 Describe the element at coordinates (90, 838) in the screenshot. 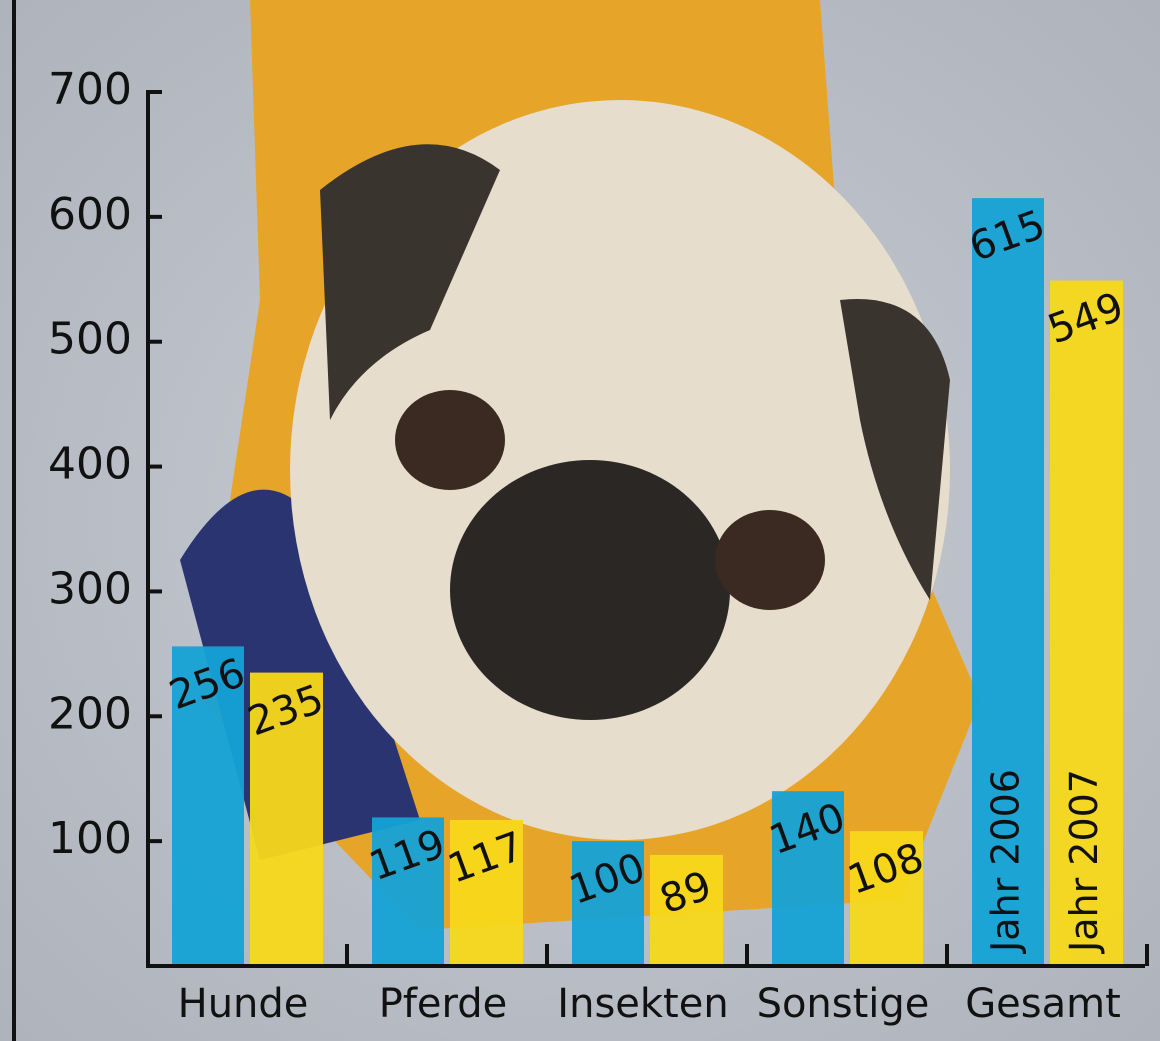

I see `y-tick-label: 100` at that location.